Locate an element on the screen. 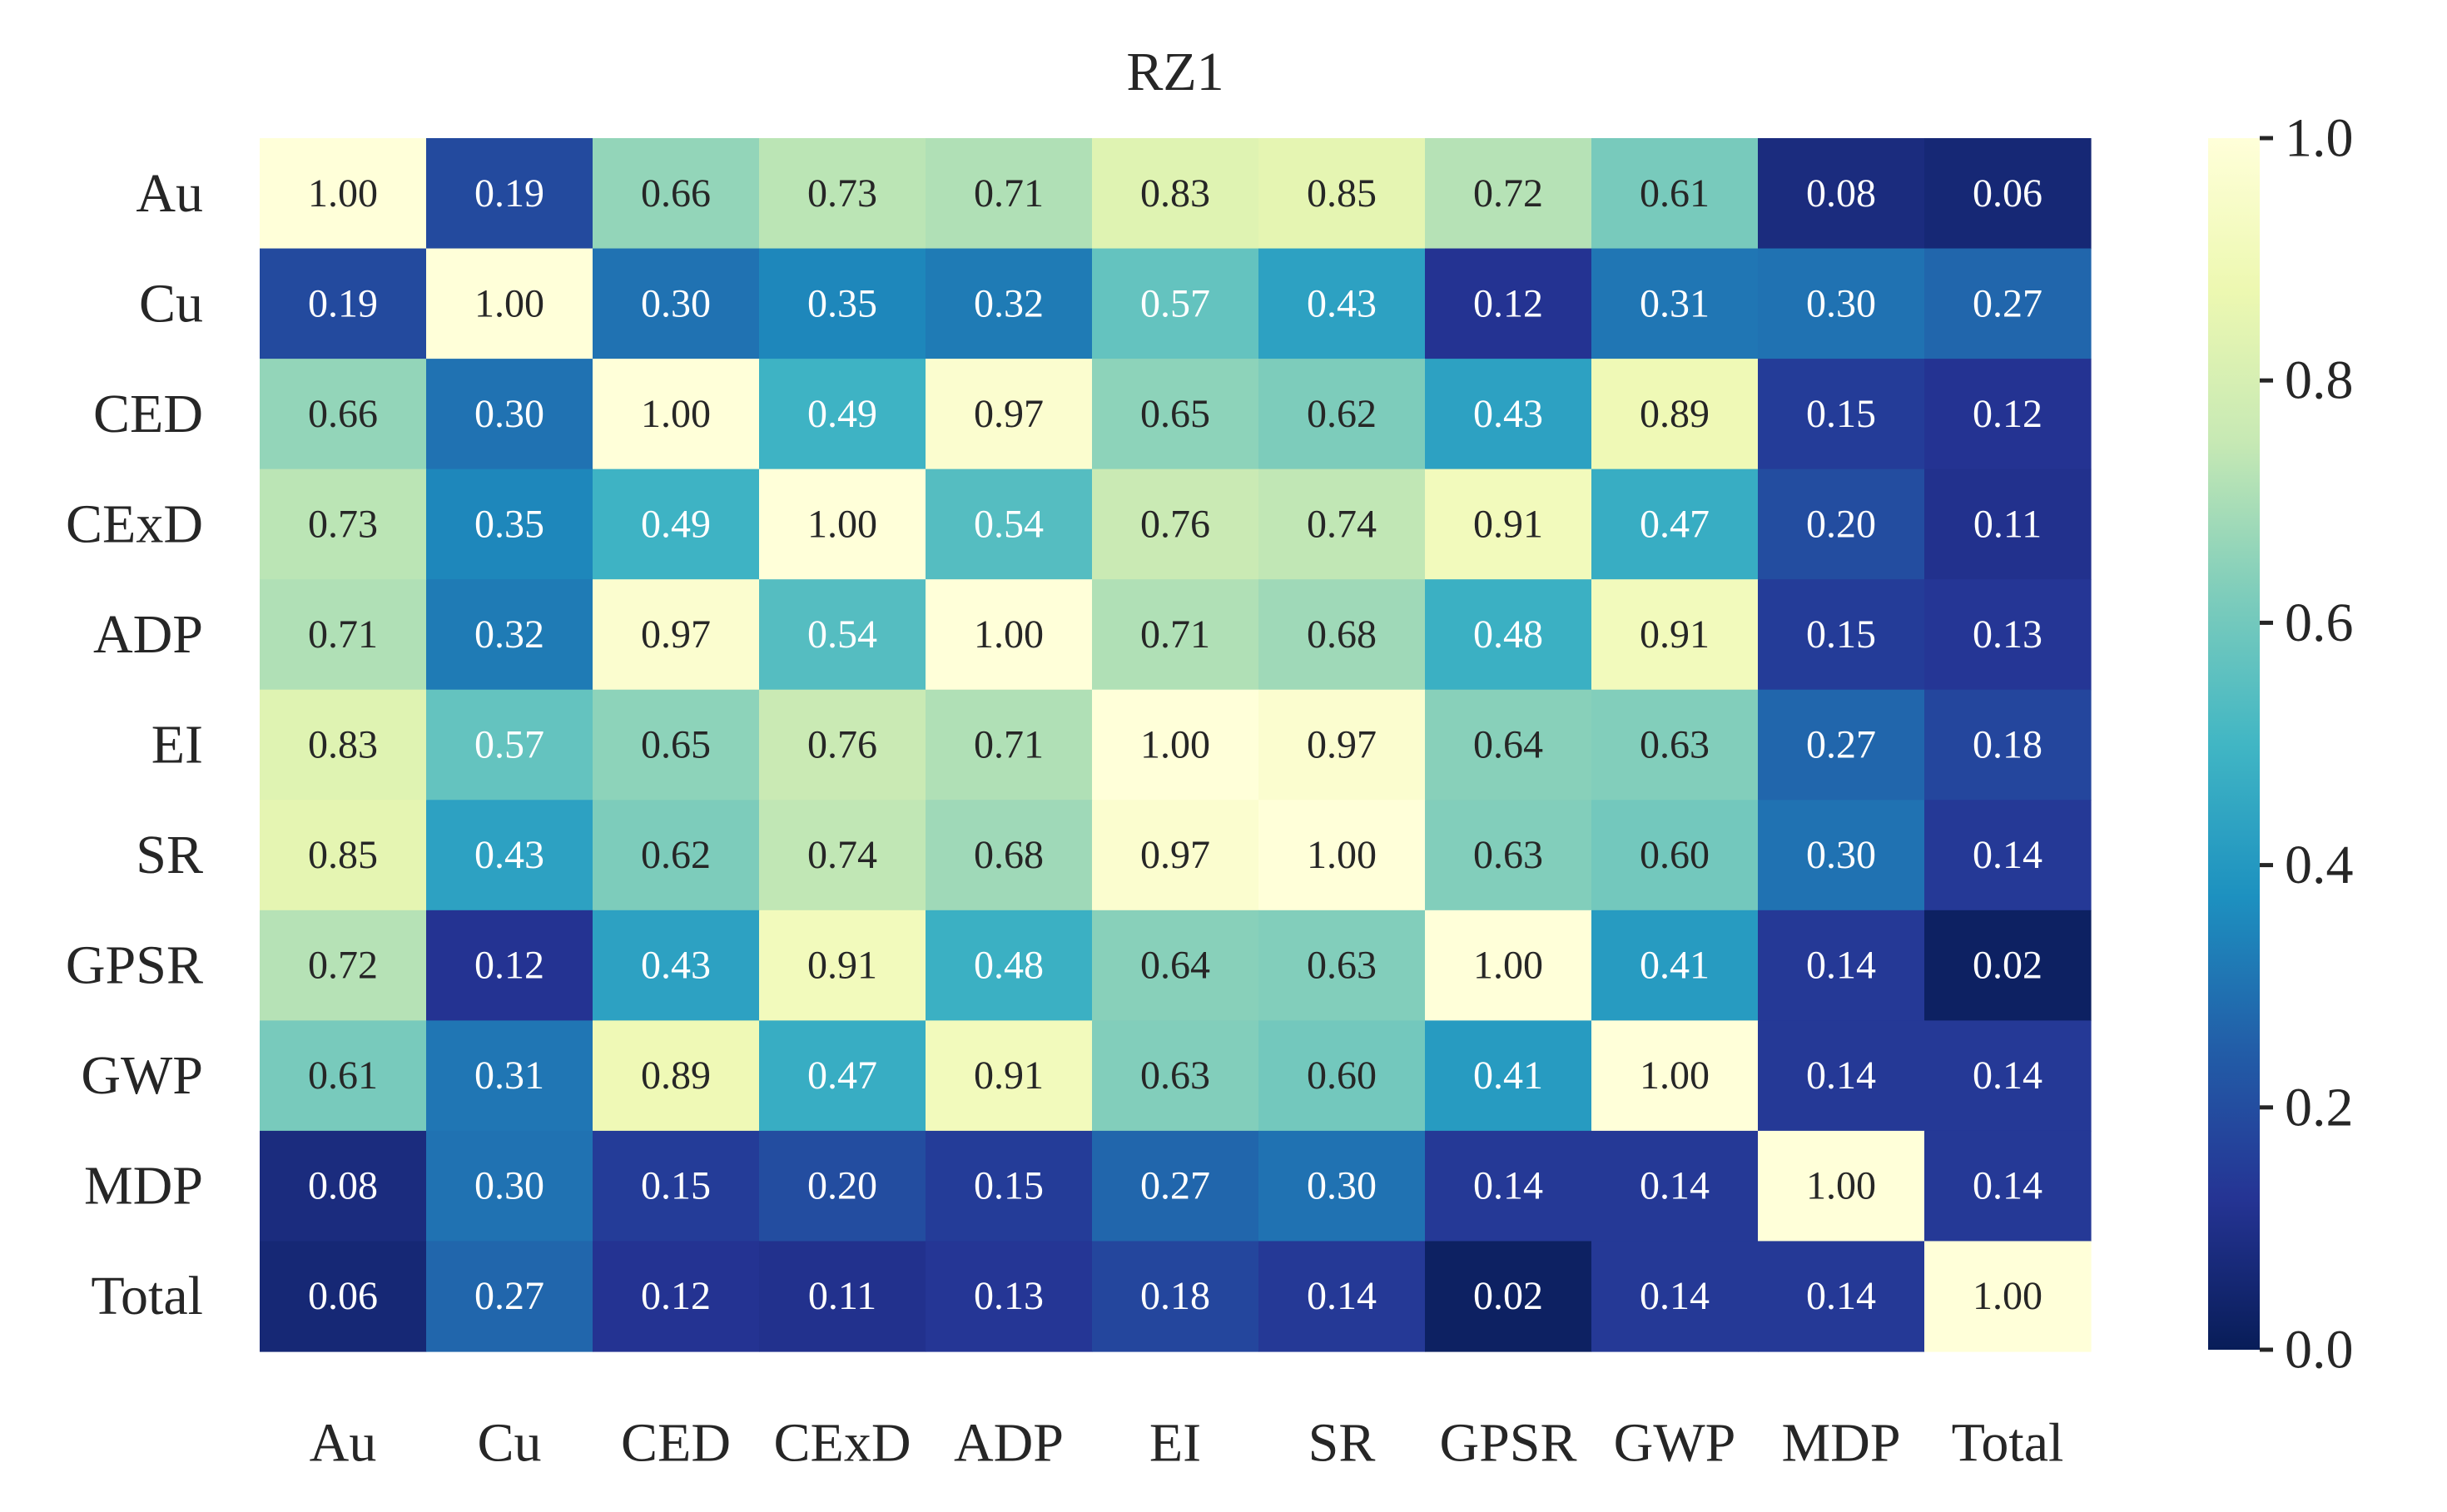 This screenshot has width=2447, height=1512. cell-value-label: 0.35 is located at coordinates (509, 524).